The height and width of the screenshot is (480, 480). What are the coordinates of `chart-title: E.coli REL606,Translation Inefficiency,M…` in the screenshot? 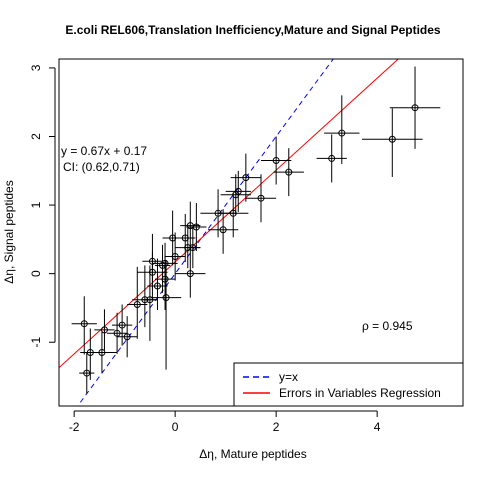 It's located at (253, 30).